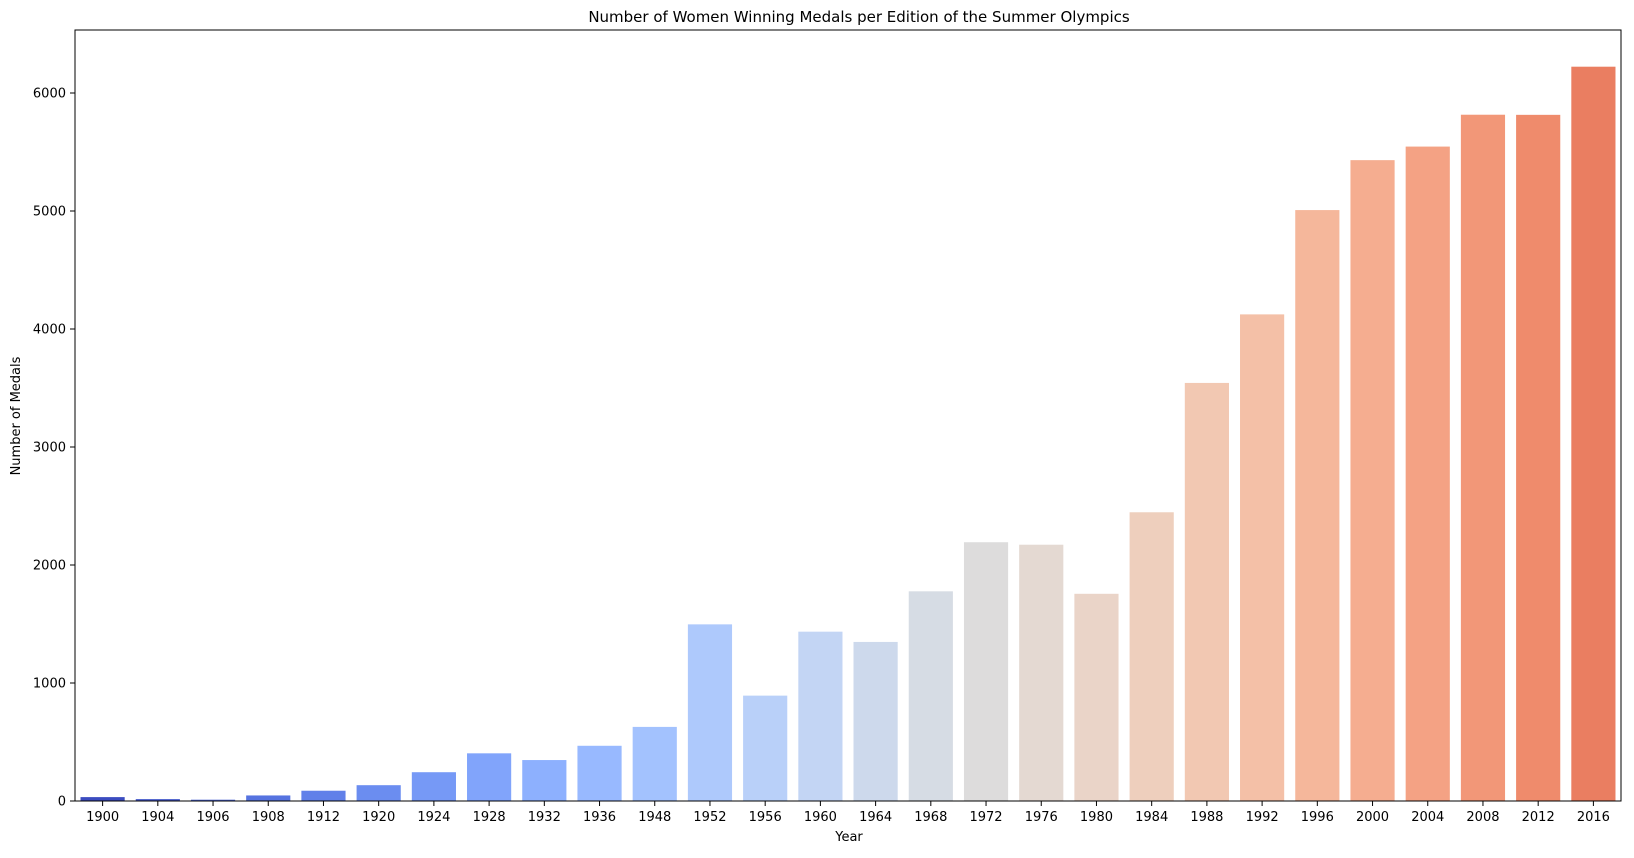 This screenshot has height=858, width=1634. I want to click on x-tick-label: 1984, so click(1151, 817).